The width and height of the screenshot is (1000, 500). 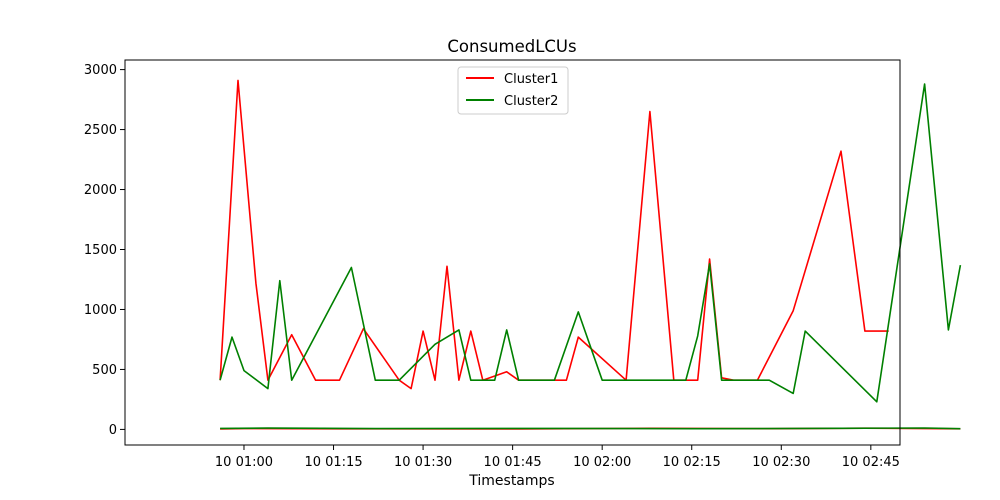 What do you see at coordinates (692, 462) in the screenshot?
I see `x-tick-label: 10 02:15` at bounding box center [692, 462].